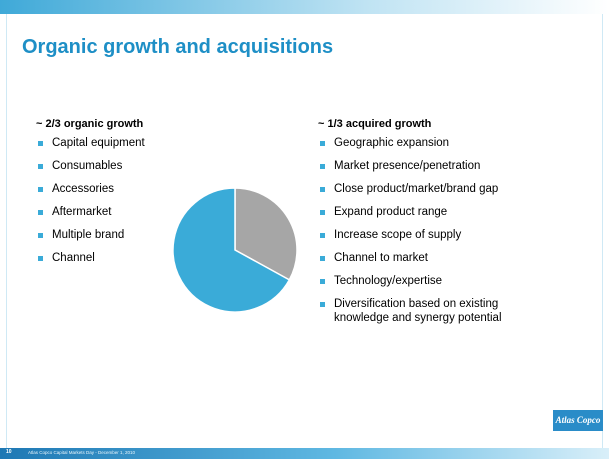  I want to click on pie-chart, so click(235, 250).